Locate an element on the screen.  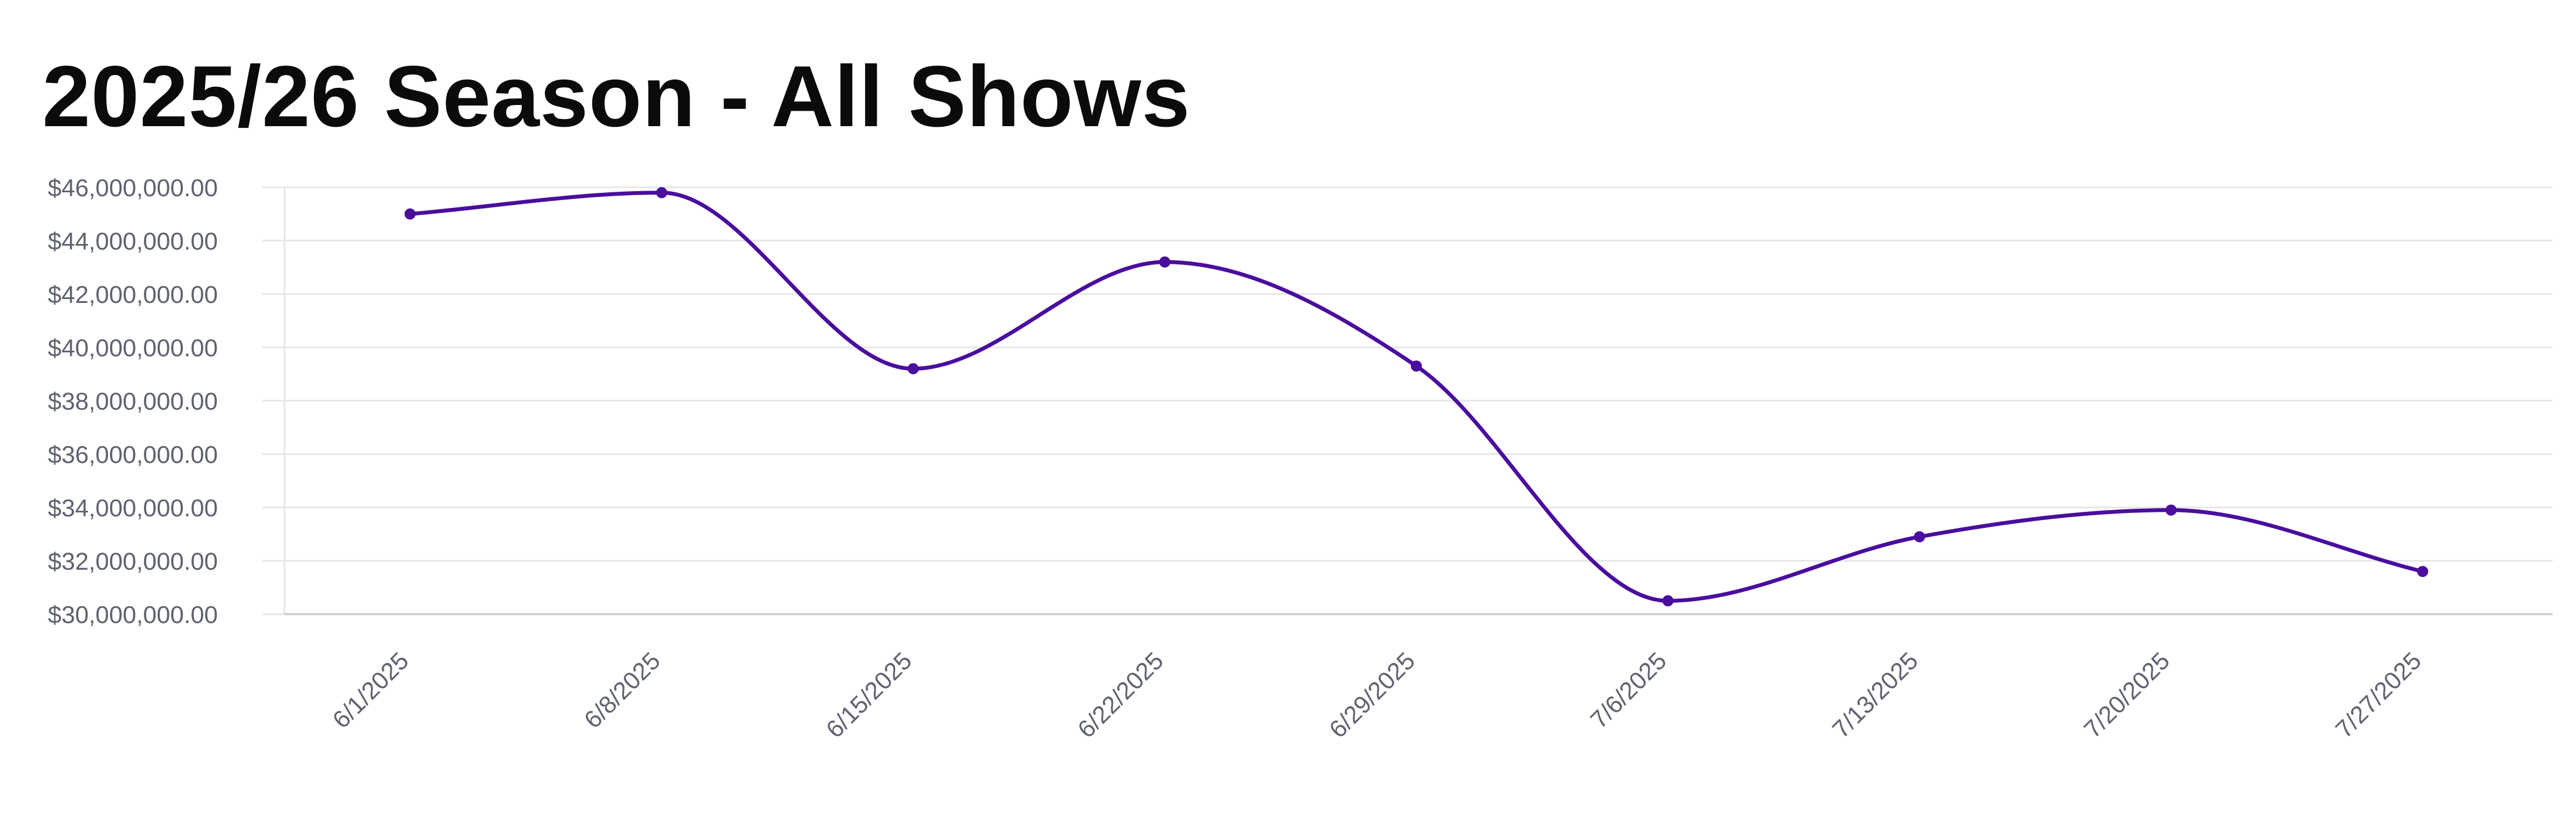
y-tick-label: $34,000,000.00 is located at coordinates (133, 509).